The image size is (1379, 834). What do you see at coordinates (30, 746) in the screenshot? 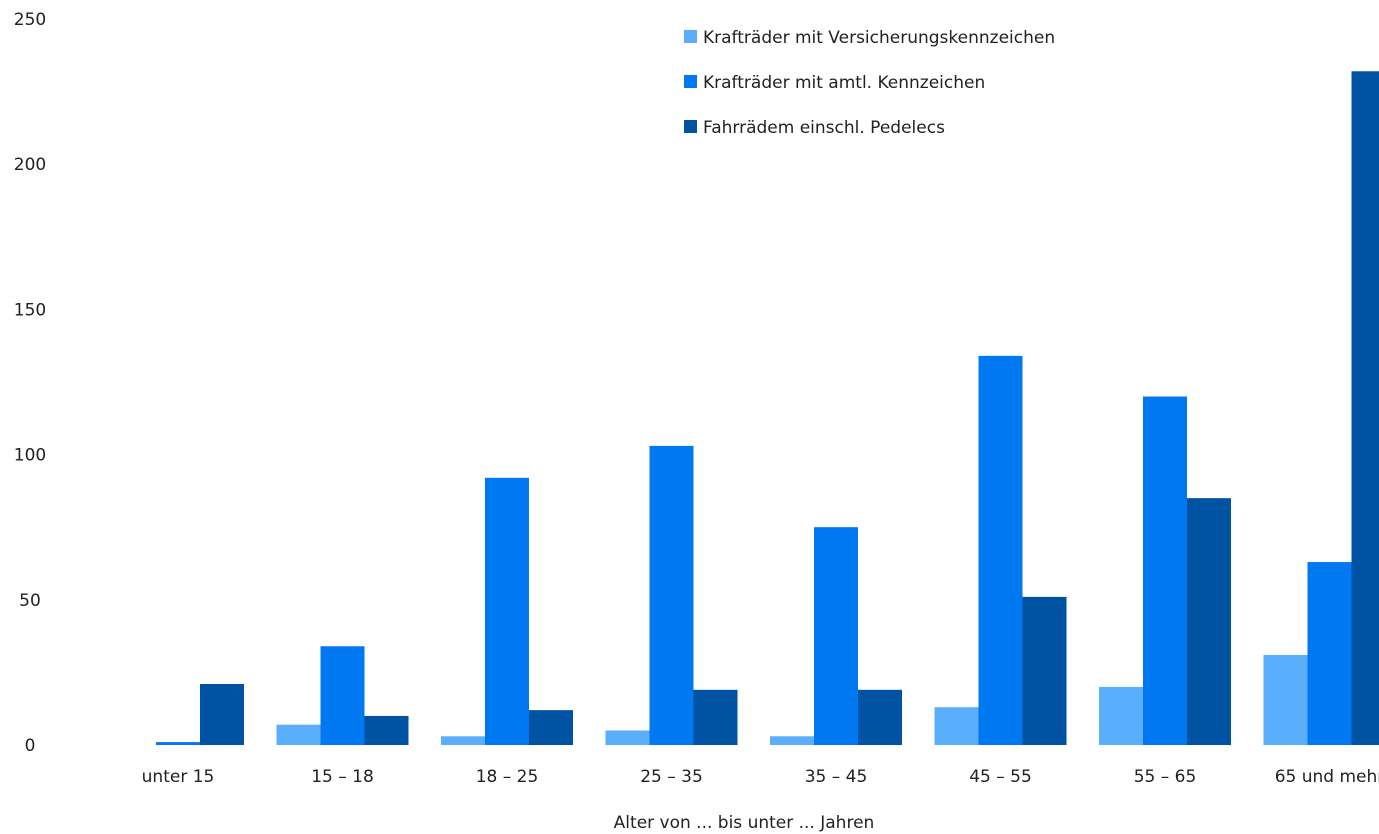
I see `y-tick-label: 0` at bounding box center [30, 746].